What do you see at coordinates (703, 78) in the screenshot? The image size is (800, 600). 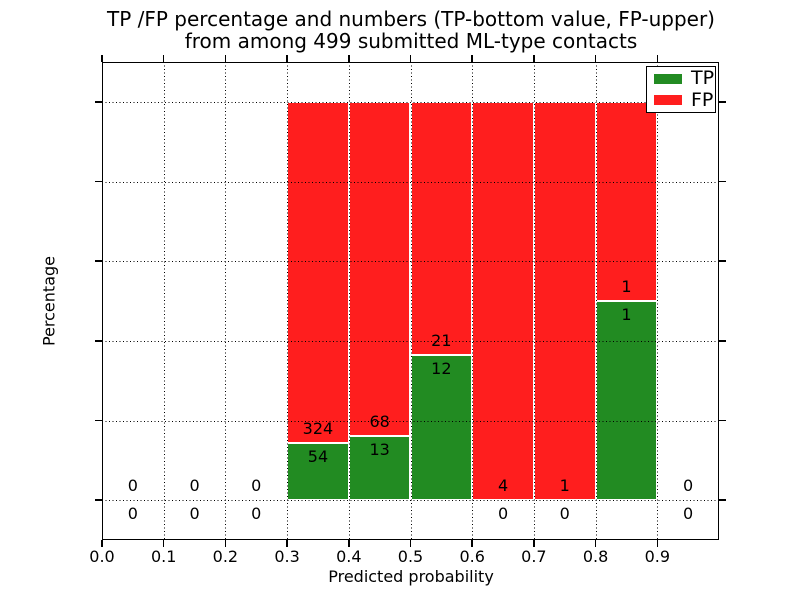 I see `legend-label-tp: TP` at bounding box center [703, 78].